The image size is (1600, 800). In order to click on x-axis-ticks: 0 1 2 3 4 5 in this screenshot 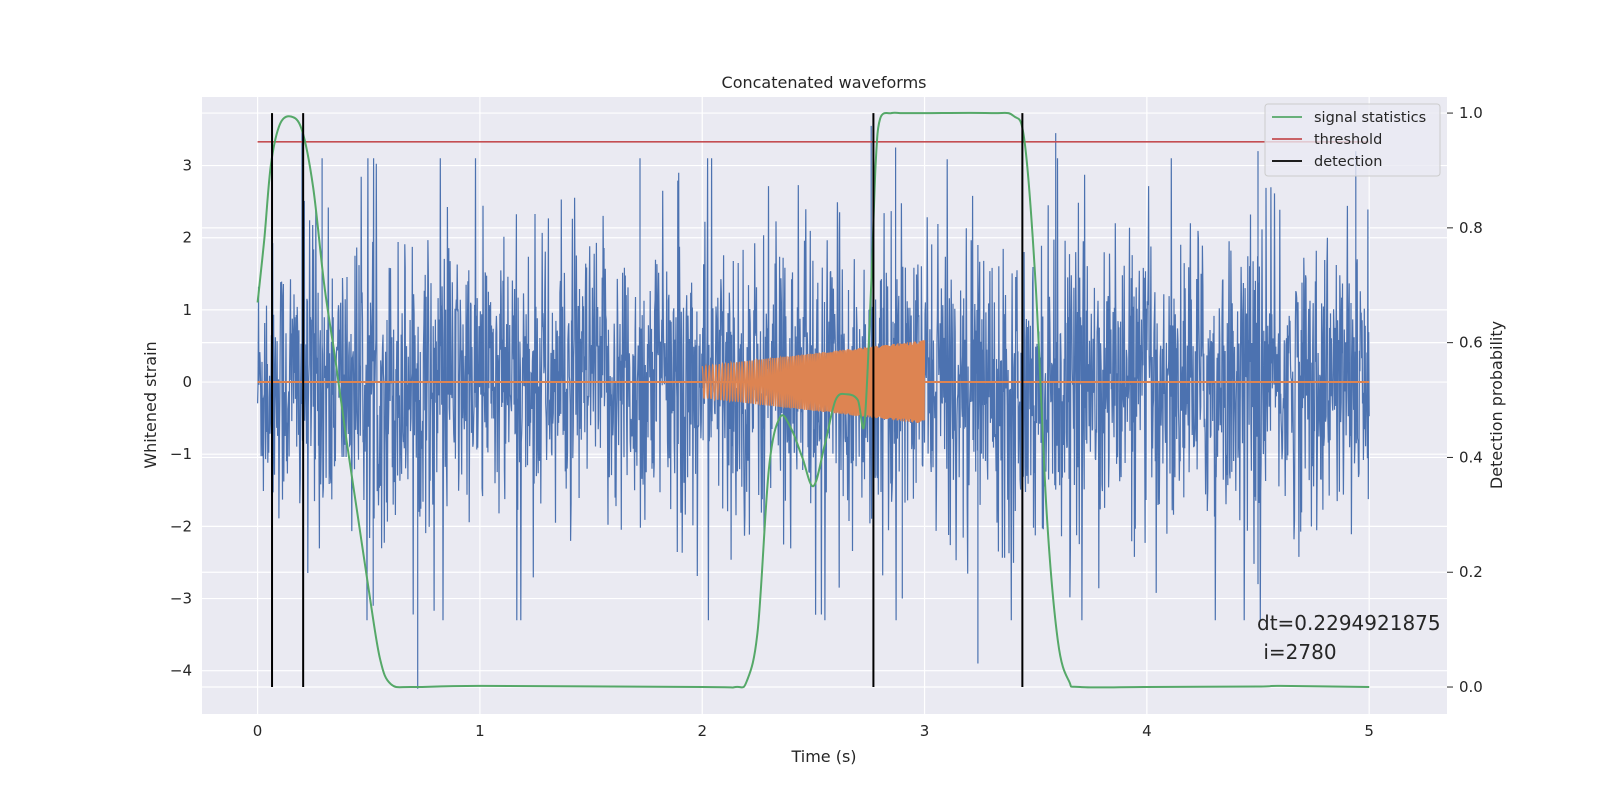, I will do `click(813, 731)`.